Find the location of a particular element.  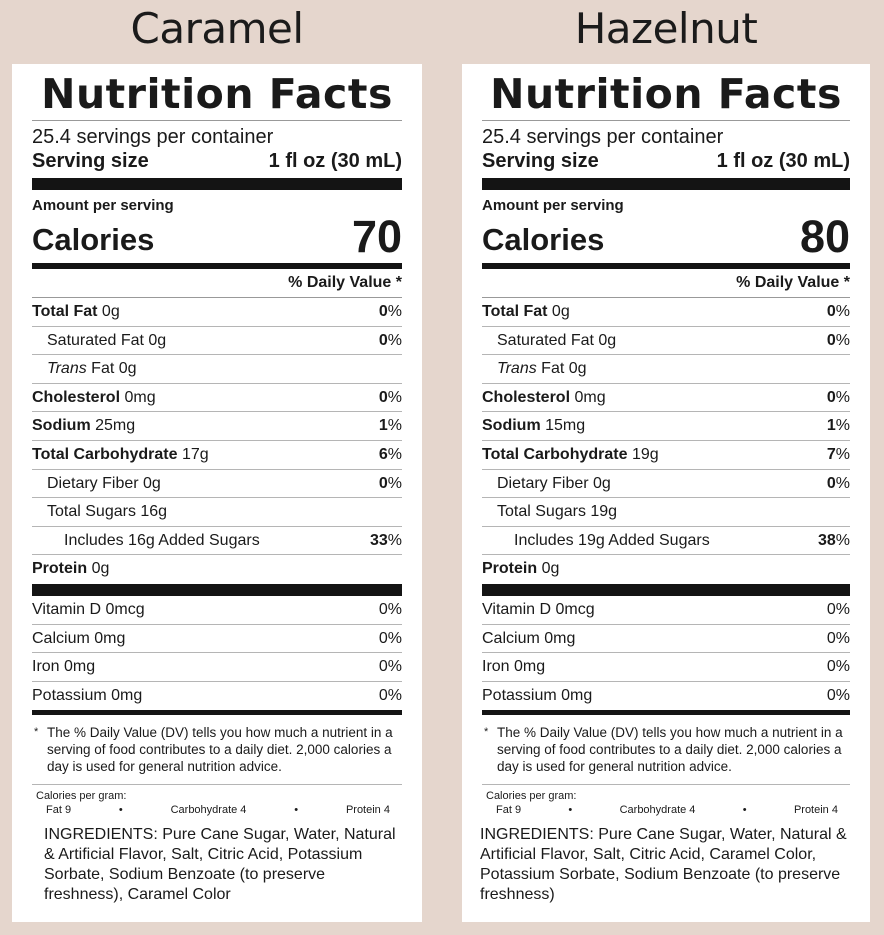

divider-medium is located at coordinates (217, 266).